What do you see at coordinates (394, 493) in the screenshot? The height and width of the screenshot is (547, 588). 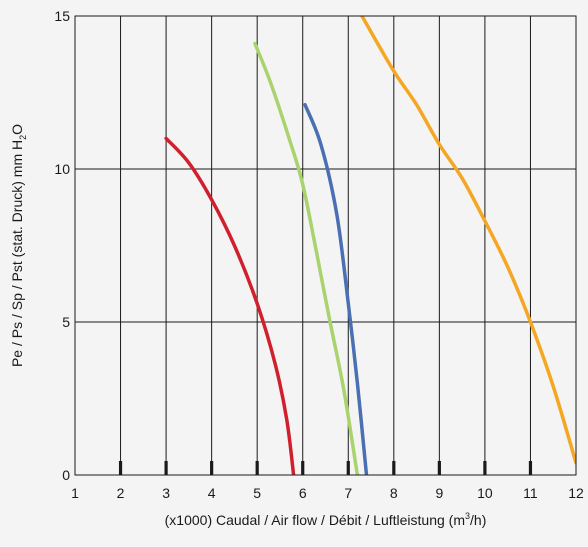 I see `x-tick-label: 8` at bounding box center [394, 493].